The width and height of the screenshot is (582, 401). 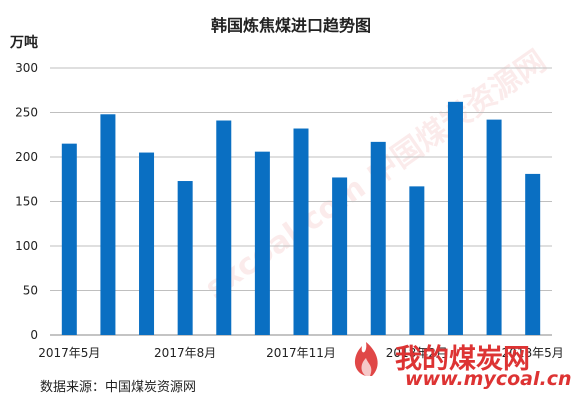 What do you see at coordinates (34, 335) in the screenshot?
I see `y-tick-label: 0` at bounding box center [34, 335].